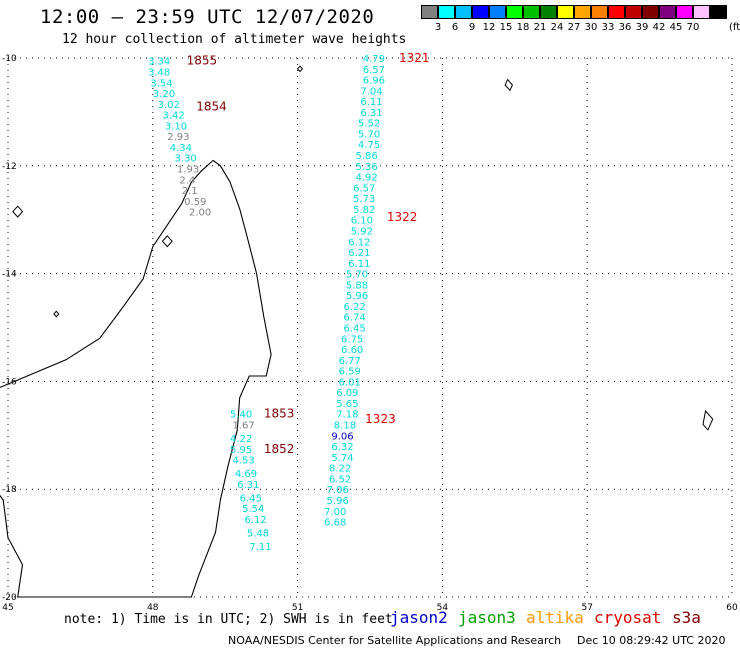 The image size is (740, 650). I want to click on wave-height-value: 3.42, so click(173, 116).